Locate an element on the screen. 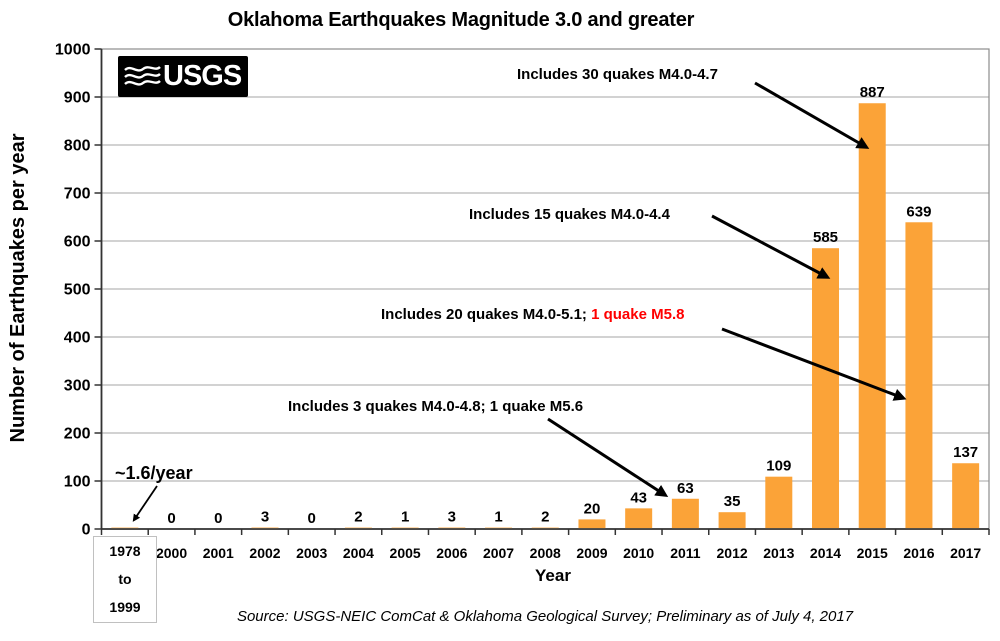 The height and width of the screenshot is (641, 1000). annotation-2016-text-black: Includes 20 quakes M4.0-5.1; is located at coordinates (486, 314).